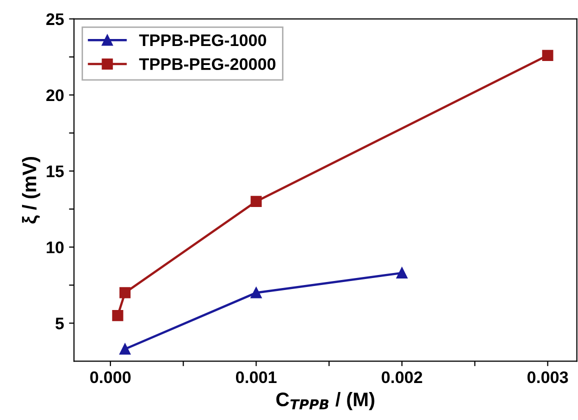  What do you see at coordinates (207, 64) in the screenshot?
I see `legend-label: TPPB-PEG-20000` at bounding box center [207, 64].